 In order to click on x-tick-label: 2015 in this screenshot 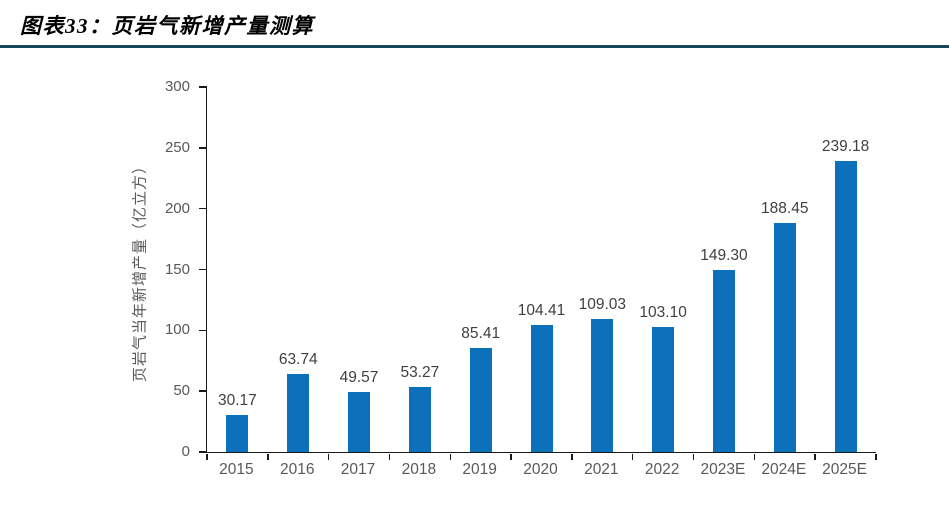, I will do `click(236, 469)`.